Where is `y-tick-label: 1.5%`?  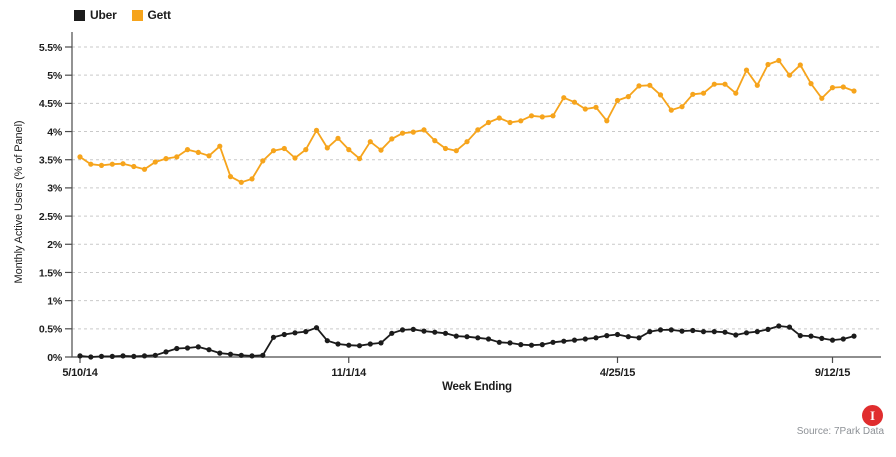
y-tick-label: 1.5% is located at coordinates (51, 273).